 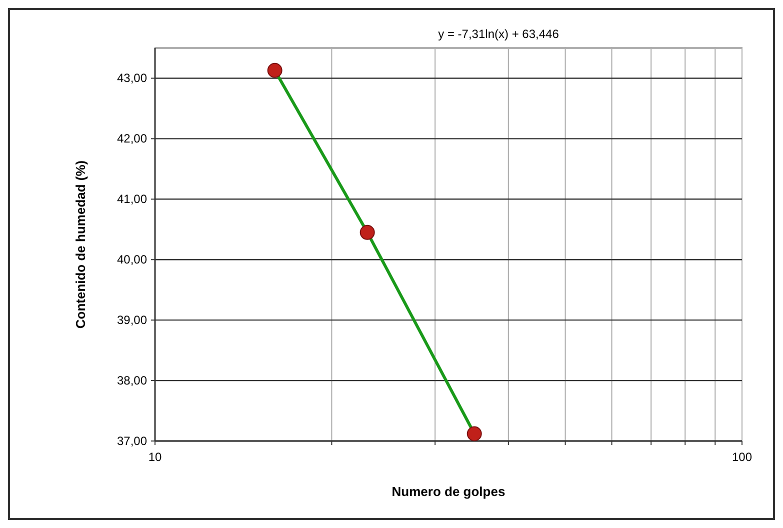 What do you see at coordinates (132, 441) in the screenshot?
I see `y-tick-label: 37,00` at bounding box center [132, 441].